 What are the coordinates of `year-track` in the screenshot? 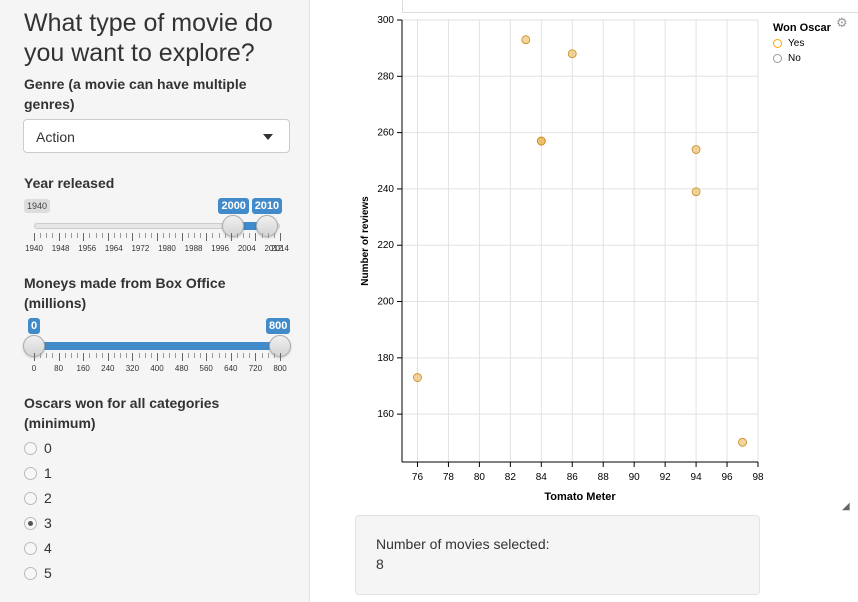 It's located at (157, 226).